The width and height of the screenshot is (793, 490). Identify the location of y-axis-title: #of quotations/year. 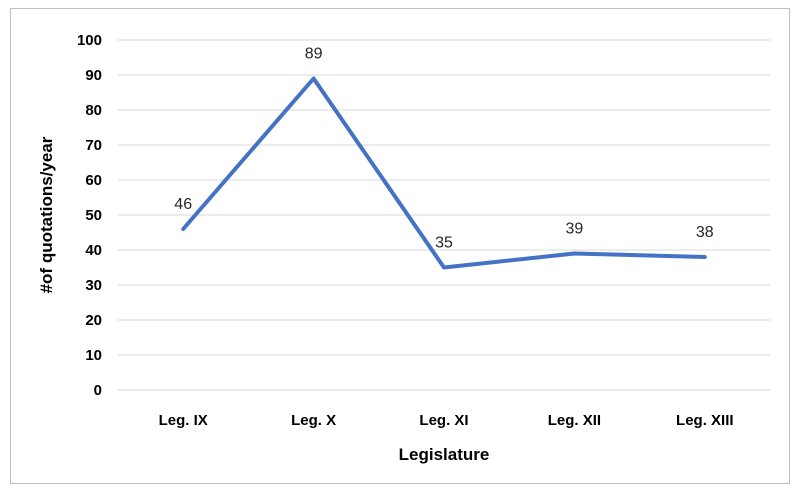
(46, 214).